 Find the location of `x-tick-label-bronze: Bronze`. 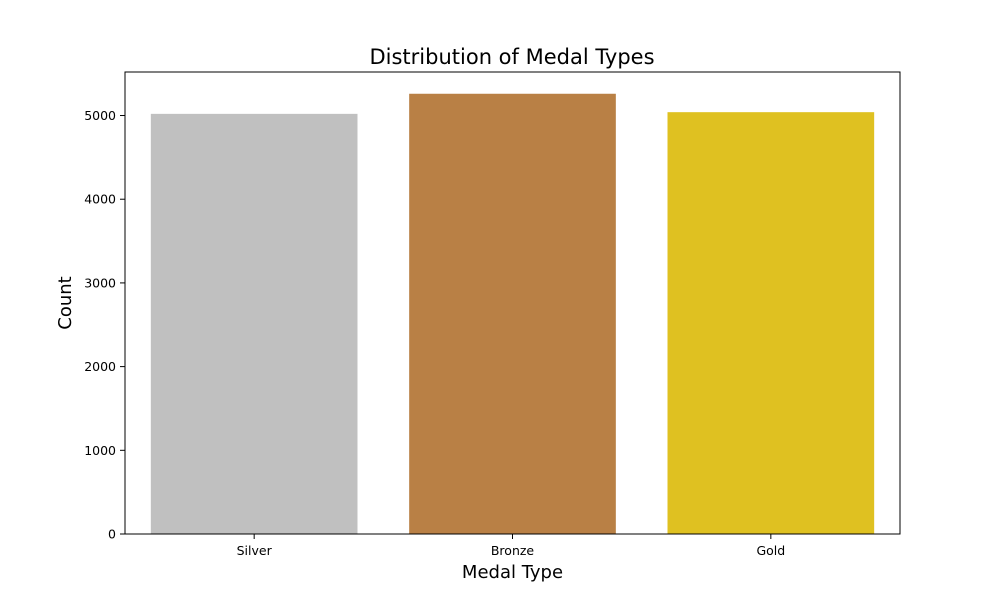

x-tick-label-bronze: Bronze is located at coordinates (513, 550).